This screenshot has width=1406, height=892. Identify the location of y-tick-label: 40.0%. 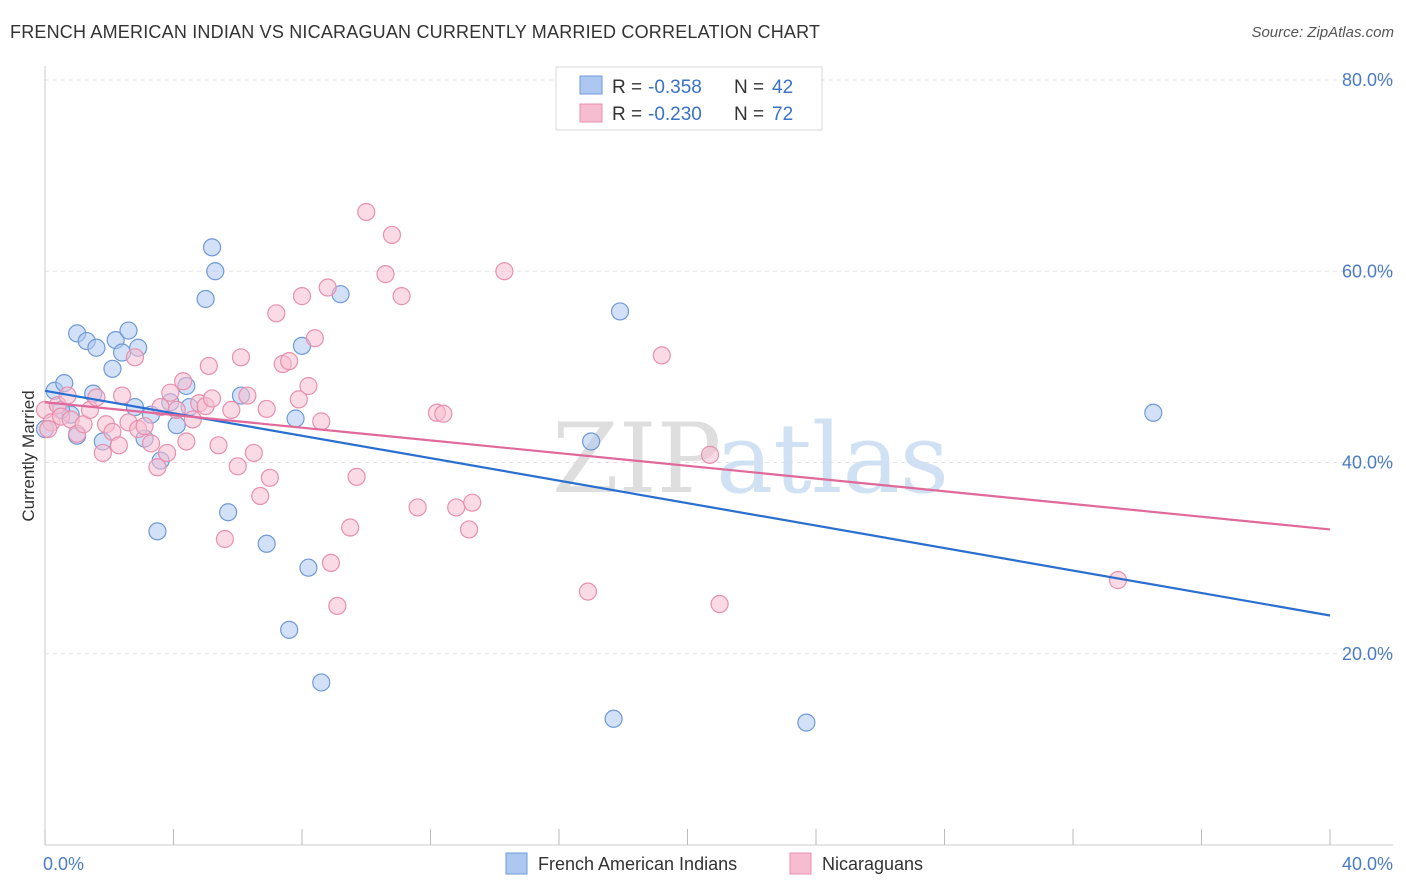
(1367, 463).